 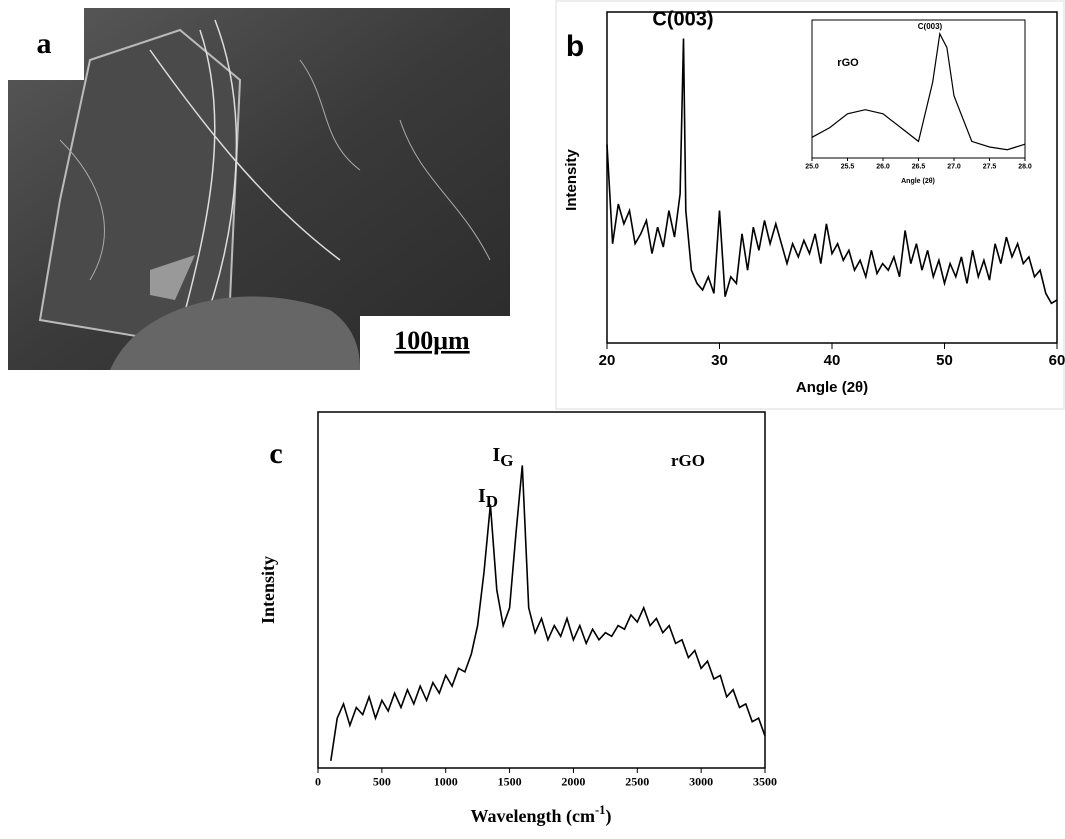 What do you see at coordinates (172, 277) in the screenshot?
I see `flake` at bounding box center [172, 277].